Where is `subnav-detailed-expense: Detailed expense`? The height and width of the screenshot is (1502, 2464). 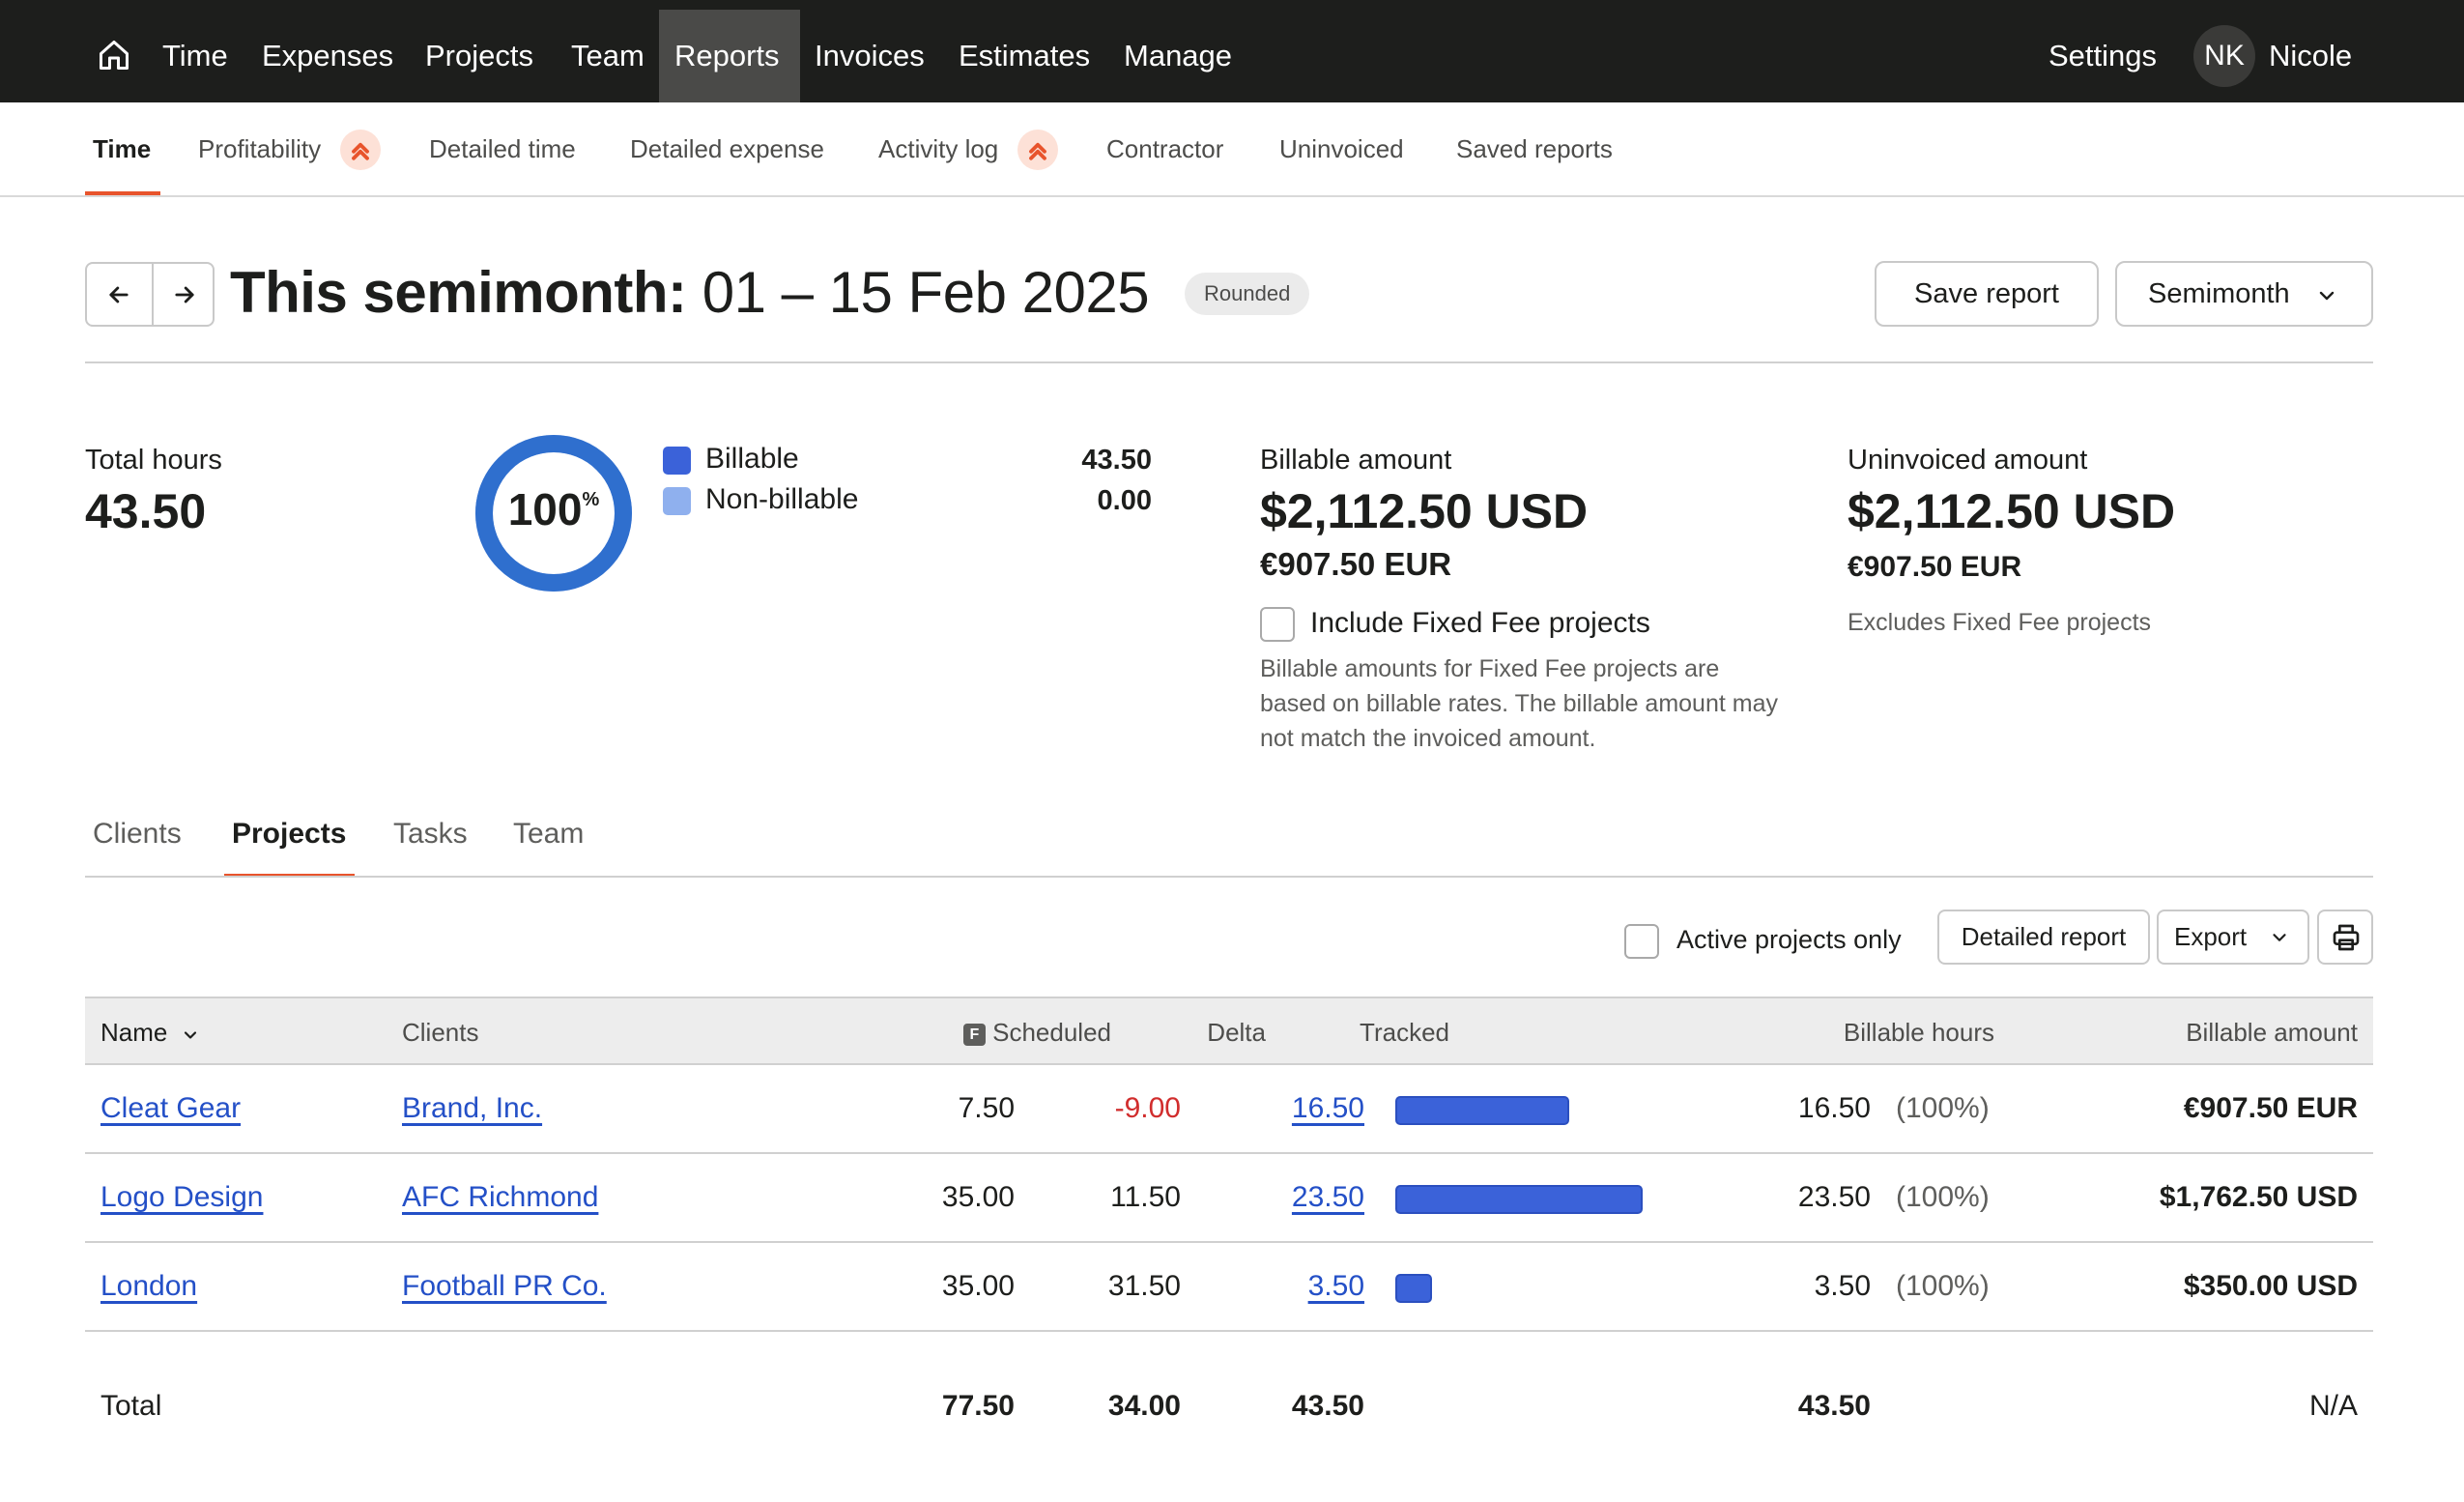
subnav-detailed-expense: Detailed expense is located at coordinates (727, 148).